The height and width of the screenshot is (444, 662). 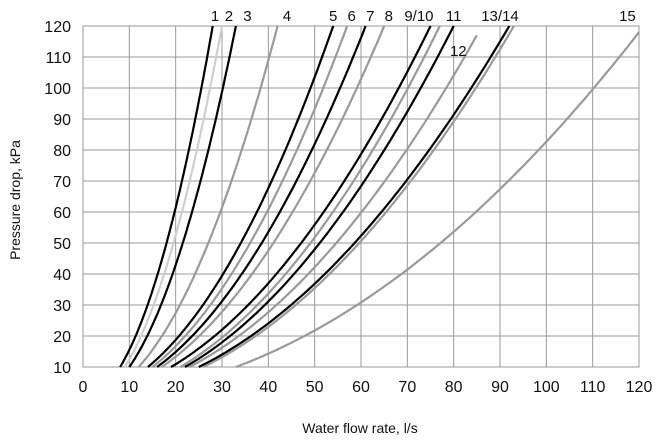 I want to click on x-tick-label: 30, so click(x=222, y=387).